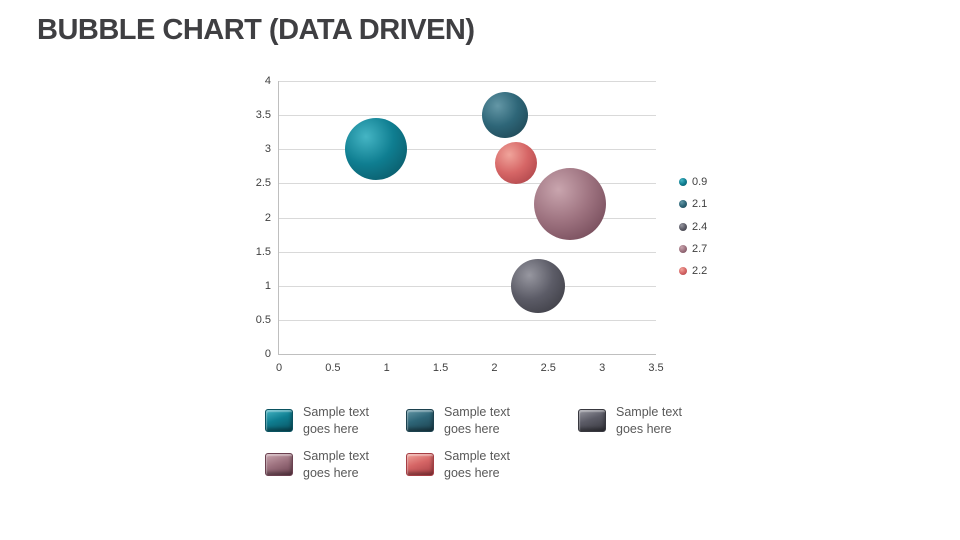 This screenshot has width=960, height=540. Describe the element at coordinates (263, 251) in the screenshot. I see `y-axis-tick-label: 1.5` at that location.